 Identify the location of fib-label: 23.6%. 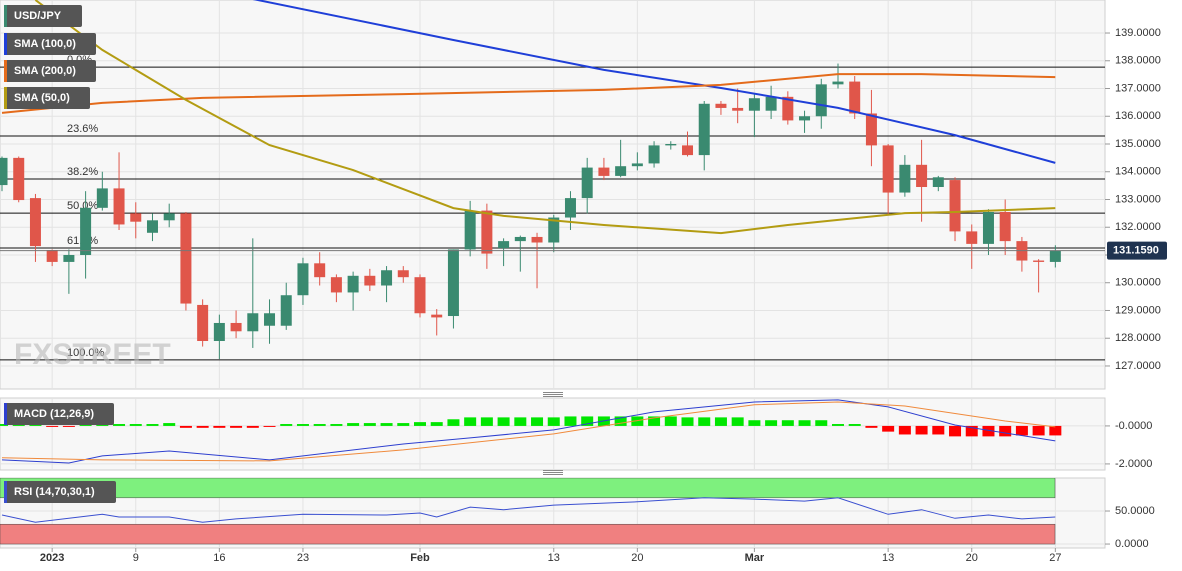
(82, 129).